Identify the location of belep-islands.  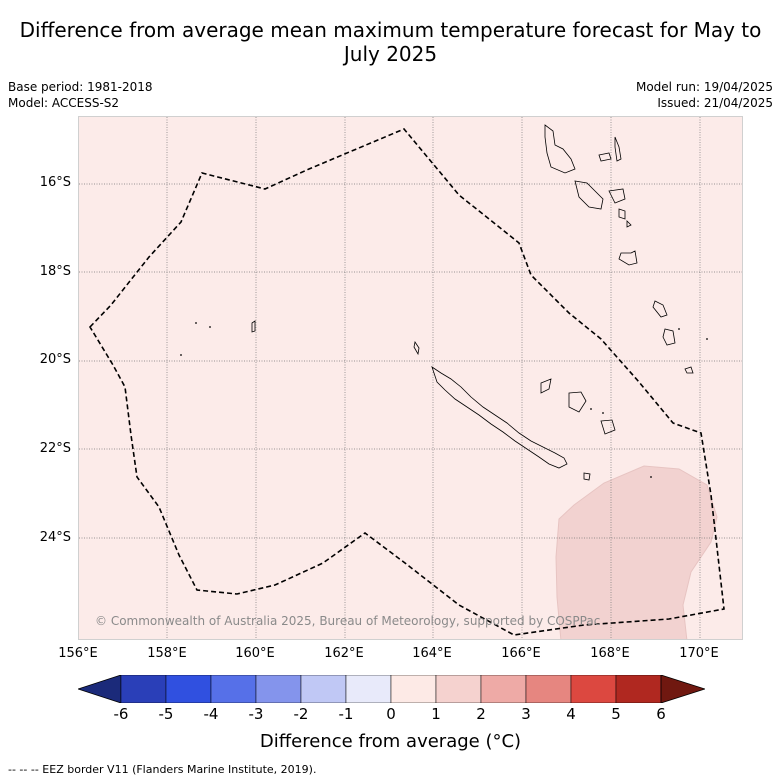
(416, 348).